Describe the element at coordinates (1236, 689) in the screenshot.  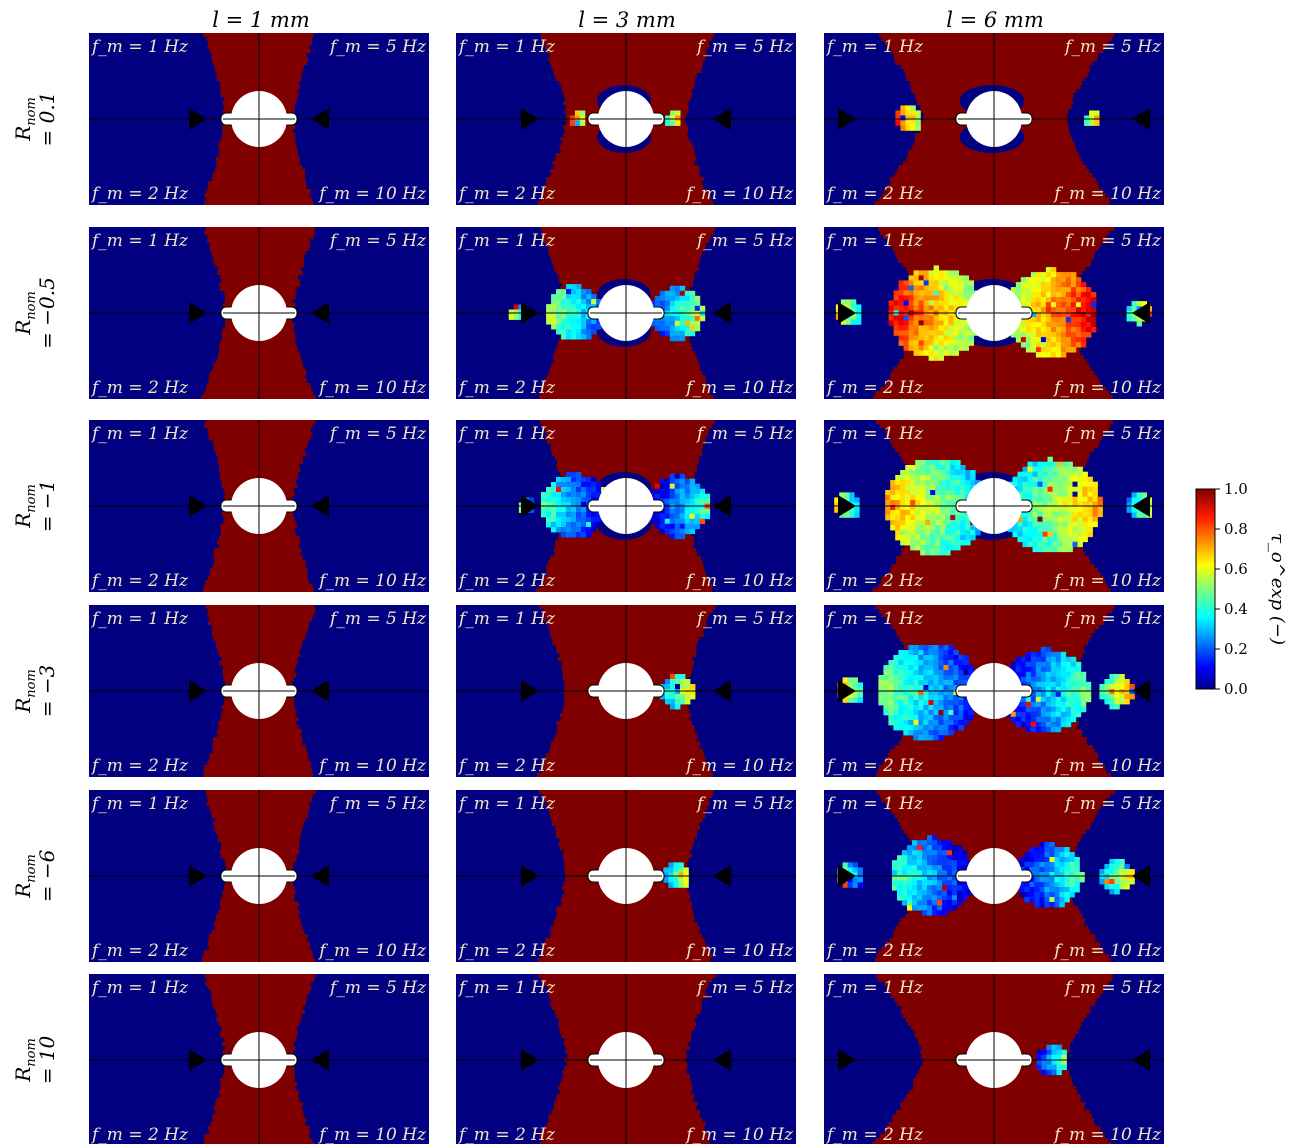
I see `colorbar-tick-label: 0.0` at that location.